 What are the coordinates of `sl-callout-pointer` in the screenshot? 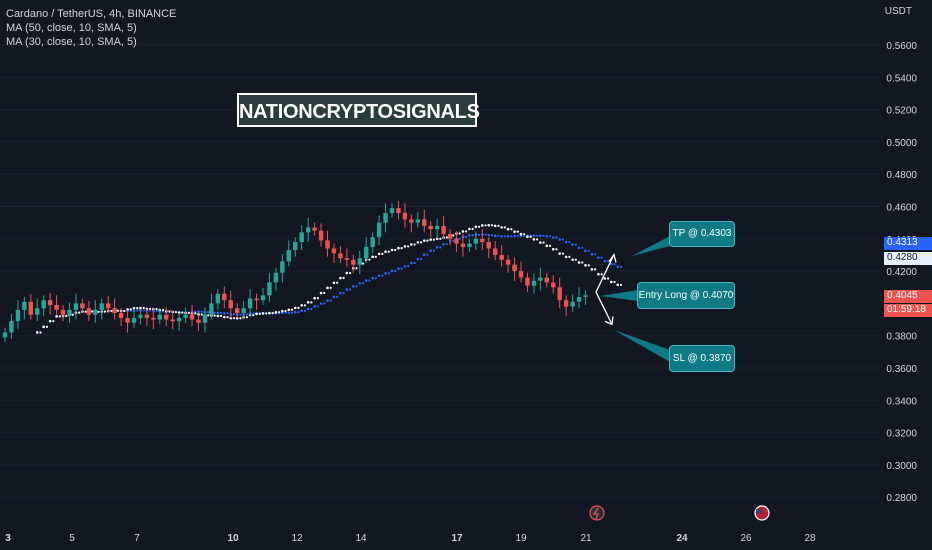 It's located at (642, 346).